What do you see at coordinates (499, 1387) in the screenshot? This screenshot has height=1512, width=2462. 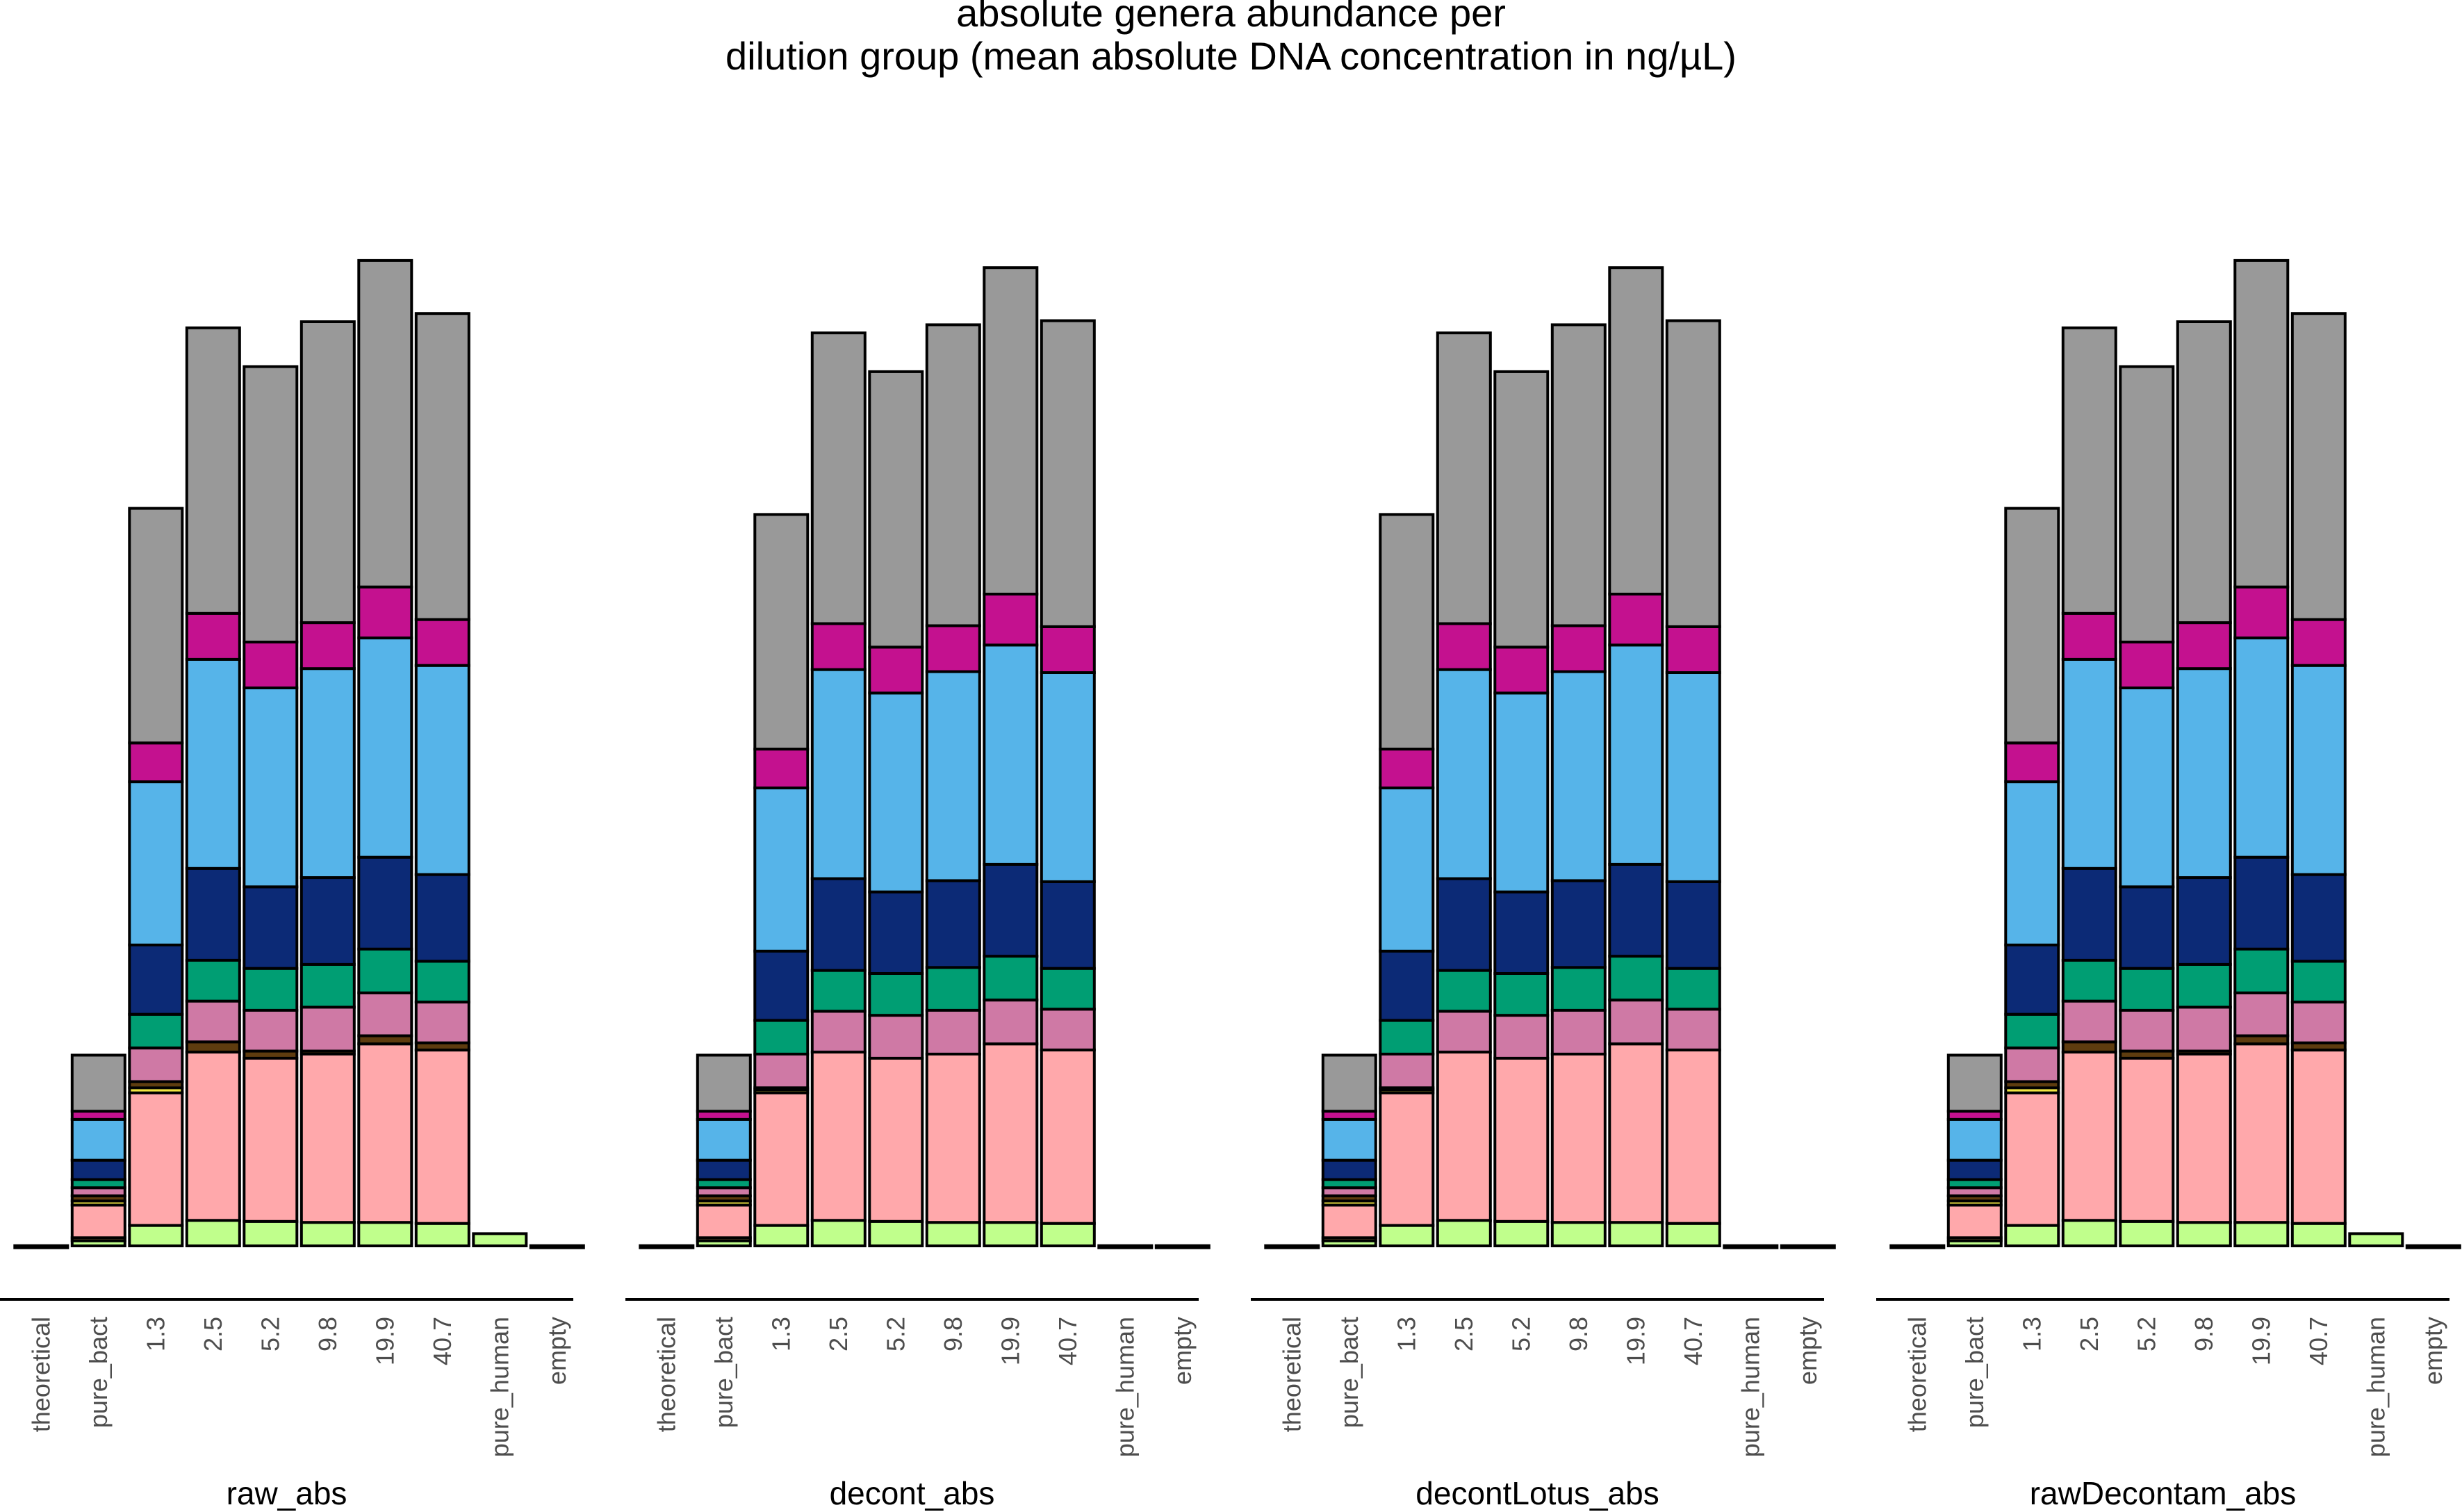 I see `x-tick-label: pure_human` at bounding box center [499, 1387].